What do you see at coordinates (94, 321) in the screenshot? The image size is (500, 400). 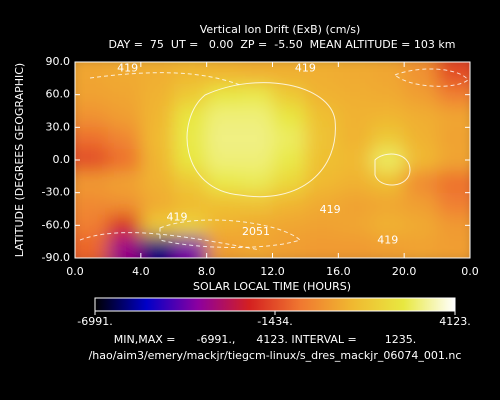 I see `colorbar-tick-label: -6991.` at bounding box center [94, 321].